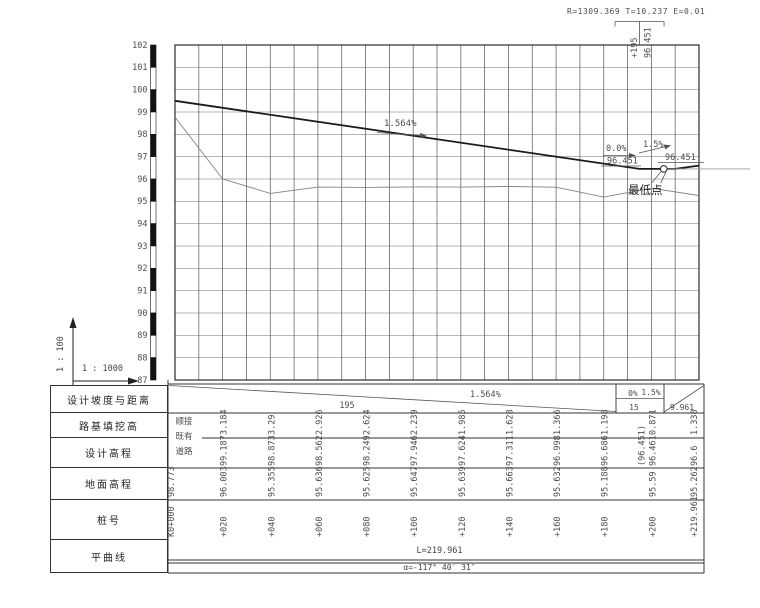 The height and width of the screenshot is (608, 760). What do you see at coordinates (684, 399) in the screenshot?
I see `slope-diagonal-up` at bounding box center [684, 399].